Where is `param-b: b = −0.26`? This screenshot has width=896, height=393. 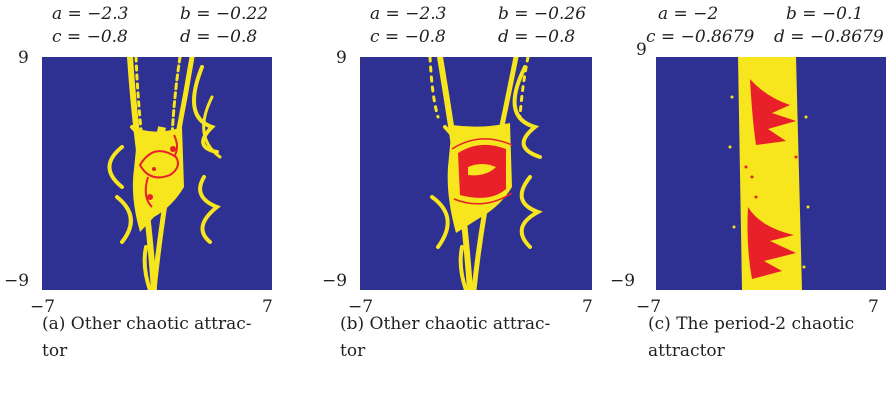
param-b: b = −0.26 is located at coordinates (542, 14).